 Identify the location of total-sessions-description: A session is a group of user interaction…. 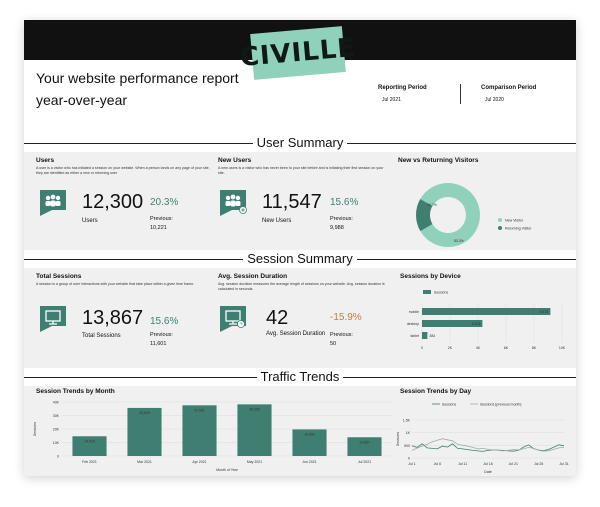
(115, 284).